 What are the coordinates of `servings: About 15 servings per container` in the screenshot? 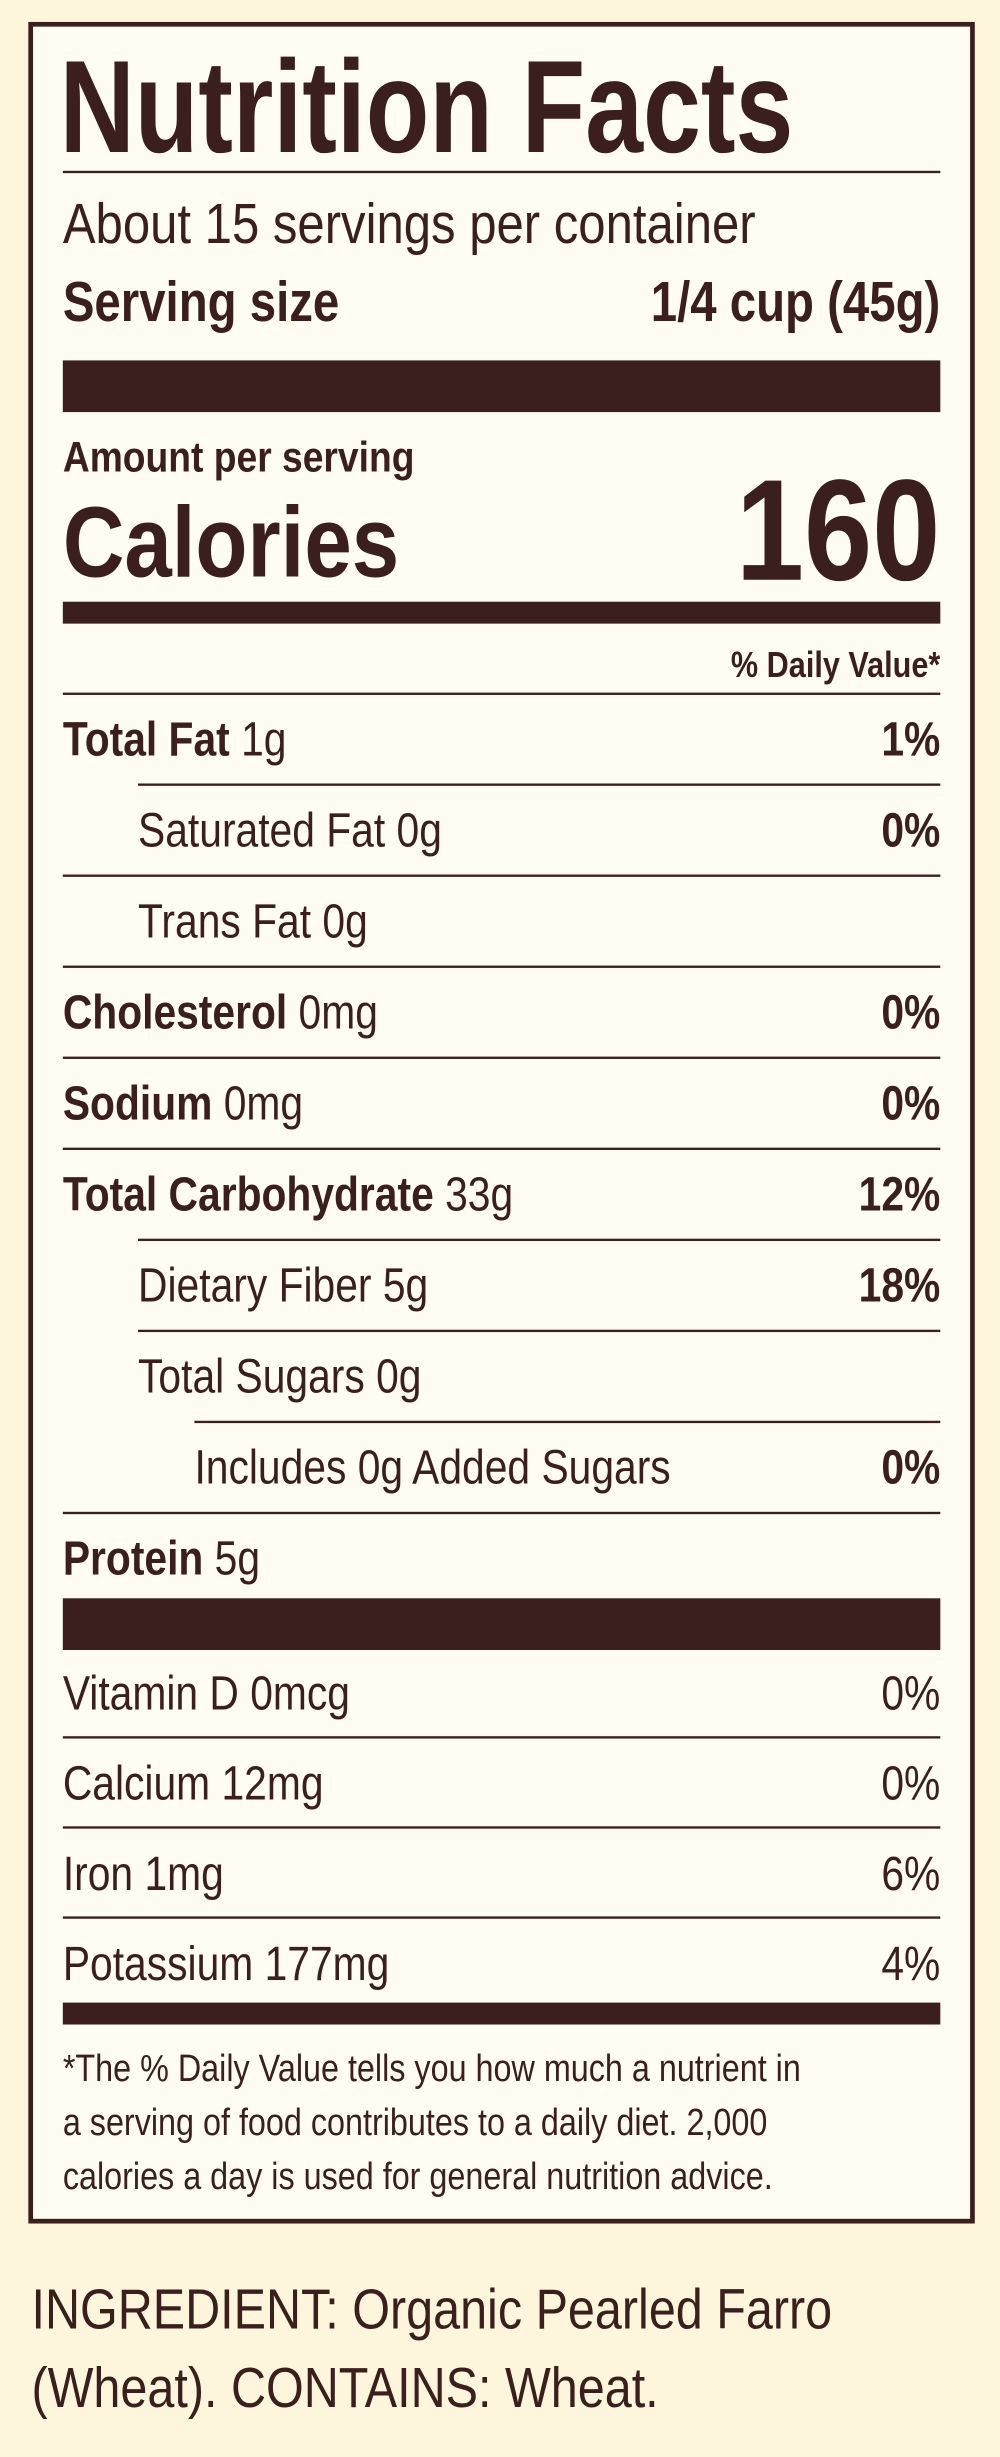 It's located at (409, 224).